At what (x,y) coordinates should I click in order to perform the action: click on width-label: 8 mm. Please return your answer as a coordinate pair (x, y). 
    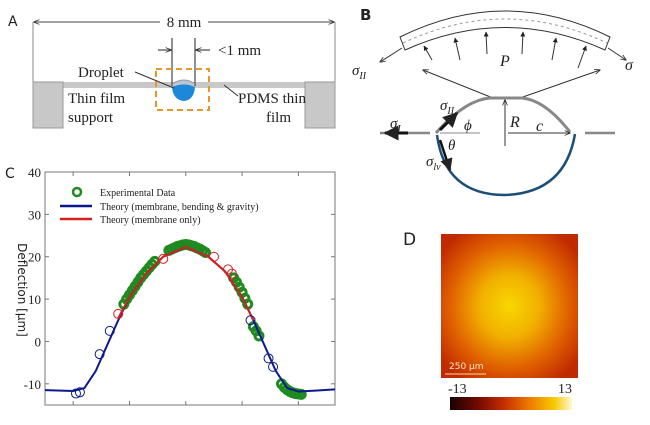
    Looking at the image, I should click on (184, 23).